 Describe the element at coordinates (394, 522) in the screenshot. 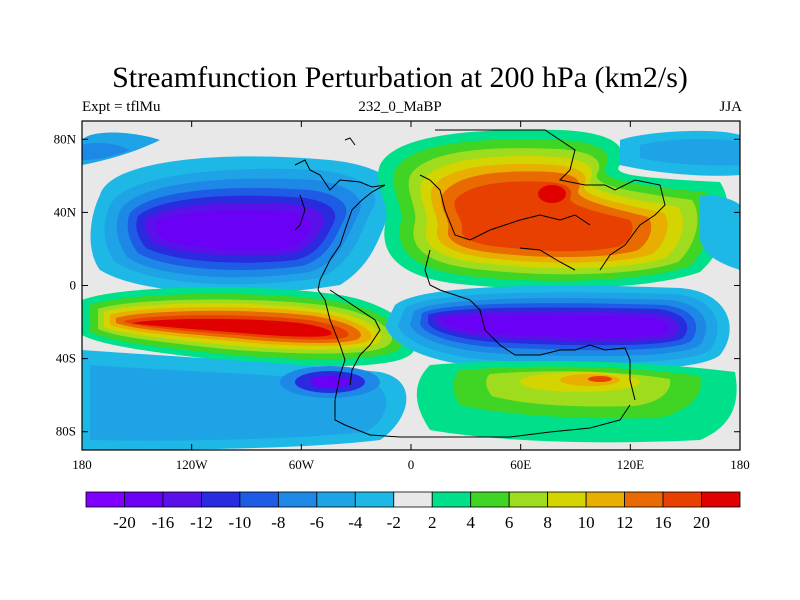

I see `colorbar-label: -2` at that location.